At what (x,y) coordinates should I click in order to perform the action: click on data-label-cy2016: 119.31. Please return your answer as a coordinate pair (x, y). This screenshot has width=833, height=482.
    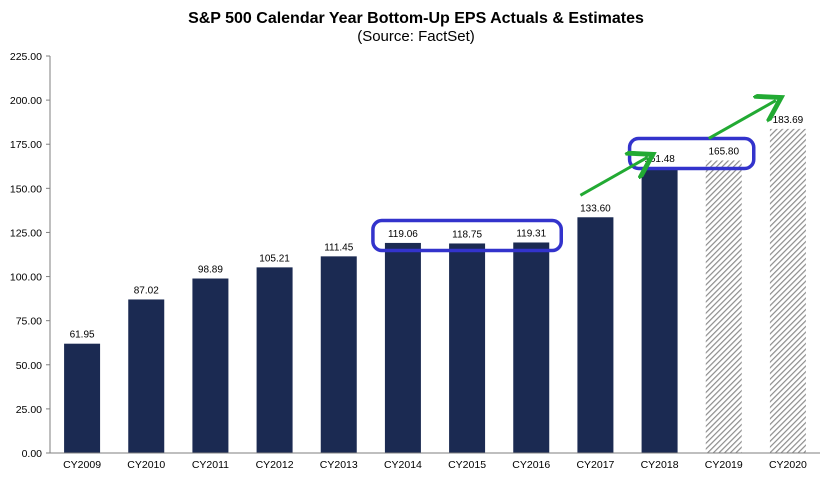
    Looking at the image, I should click on (531, 233).